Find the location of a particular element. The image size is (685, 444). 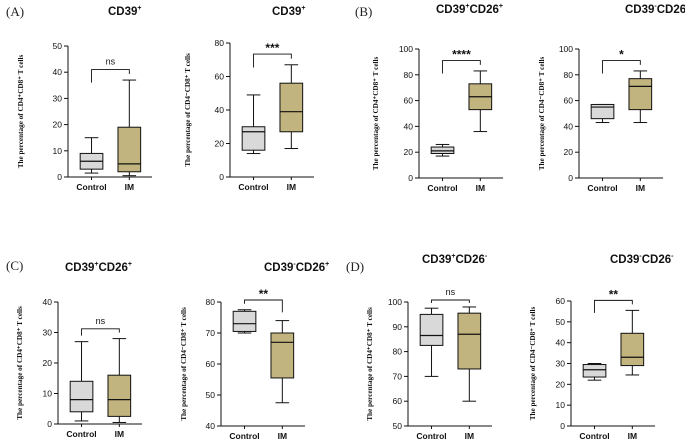

chart-title: CD39-CD26+ is located at coordinates (655, 9).